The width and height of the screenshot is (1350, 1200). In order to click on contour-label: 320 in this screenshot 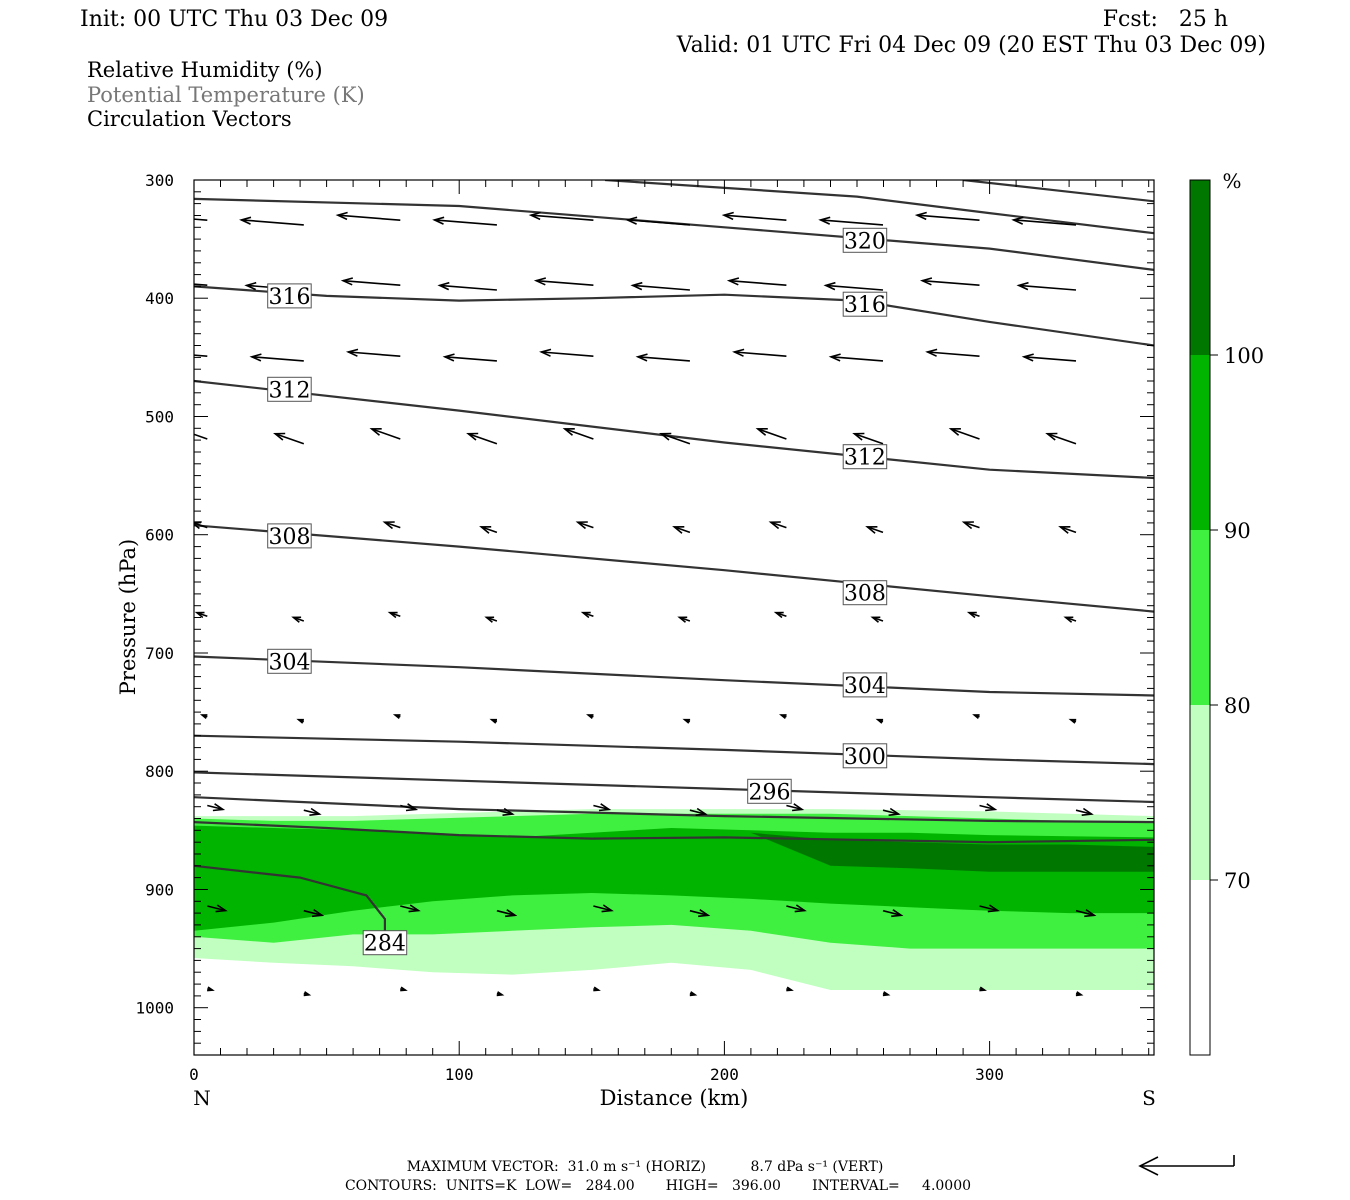, I will do `click(865, 241)`.